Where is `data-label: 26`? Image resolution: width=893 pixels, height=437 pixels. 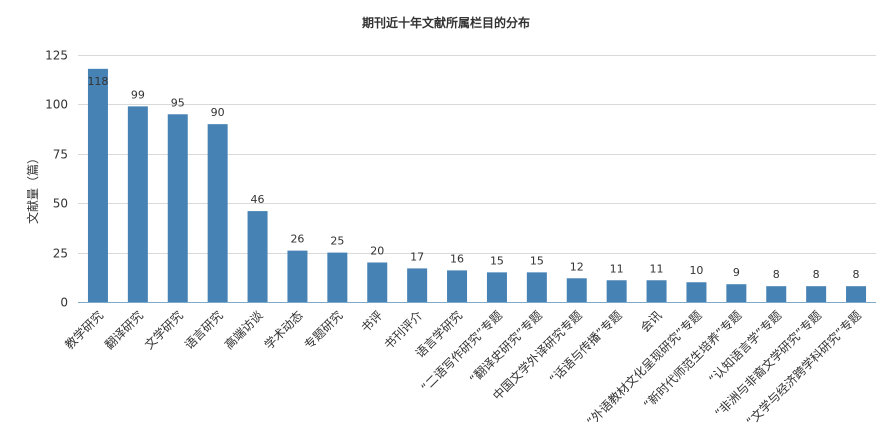
data-label: 26 is located at coordinates (297, 239).